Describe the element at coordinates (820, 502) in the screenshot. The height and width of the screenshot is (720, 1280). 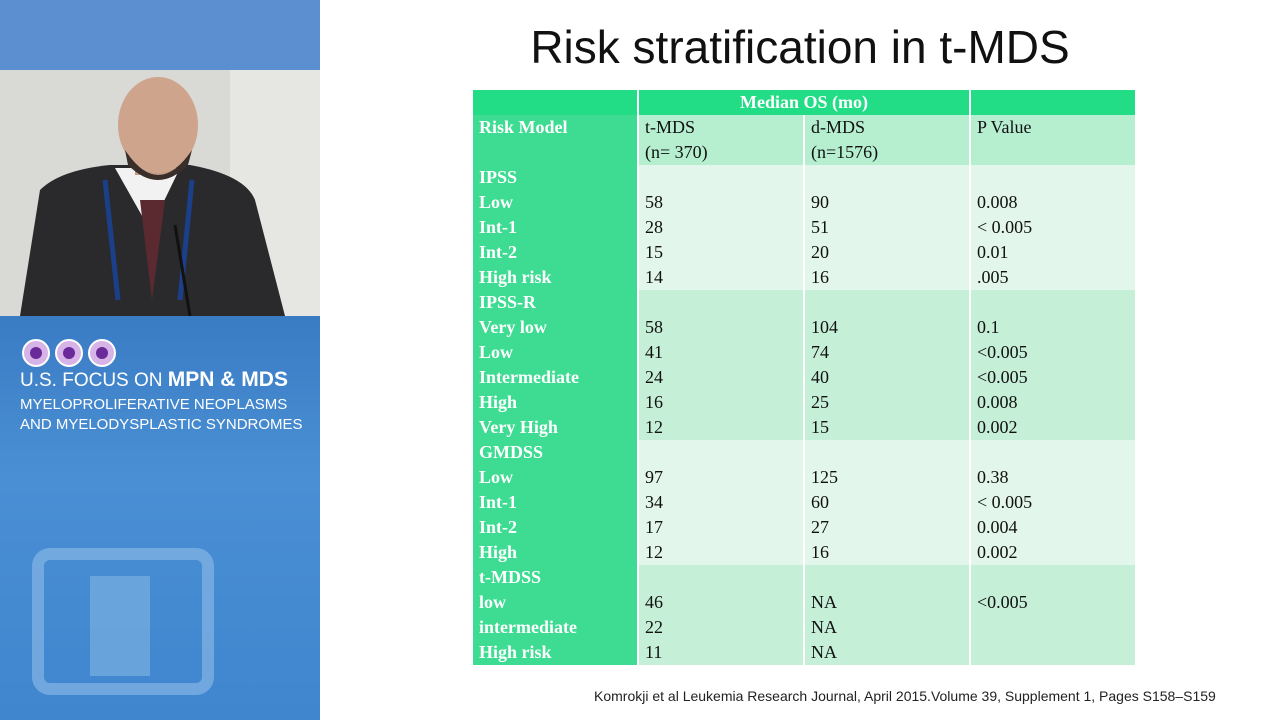
I see `cell-text: 60` at that location.